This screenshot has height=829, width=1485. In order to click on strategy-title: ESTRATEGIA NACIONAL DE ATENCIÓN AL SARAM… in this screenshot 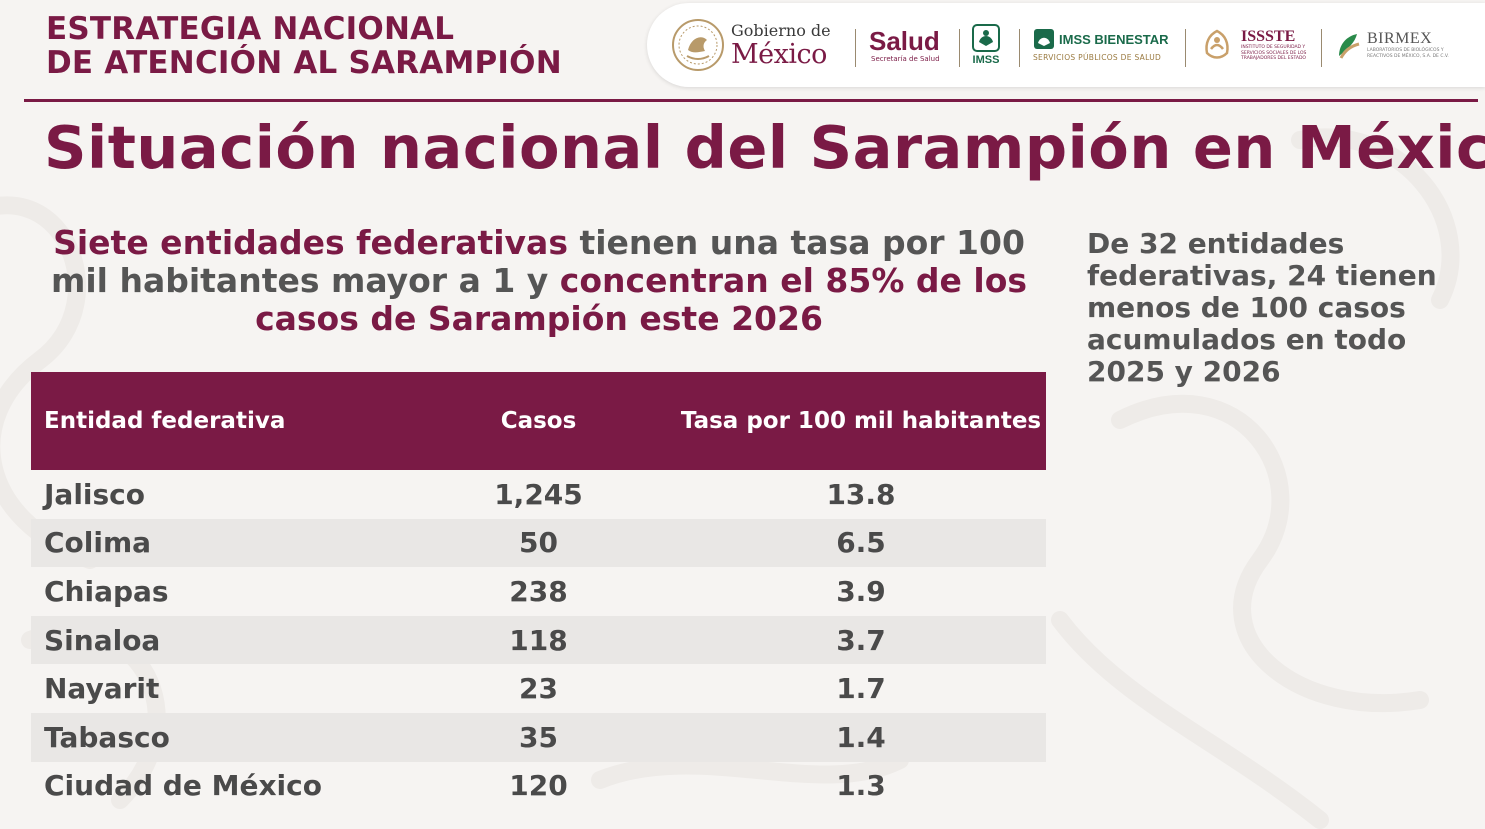, I will do `click(346, 46)`.